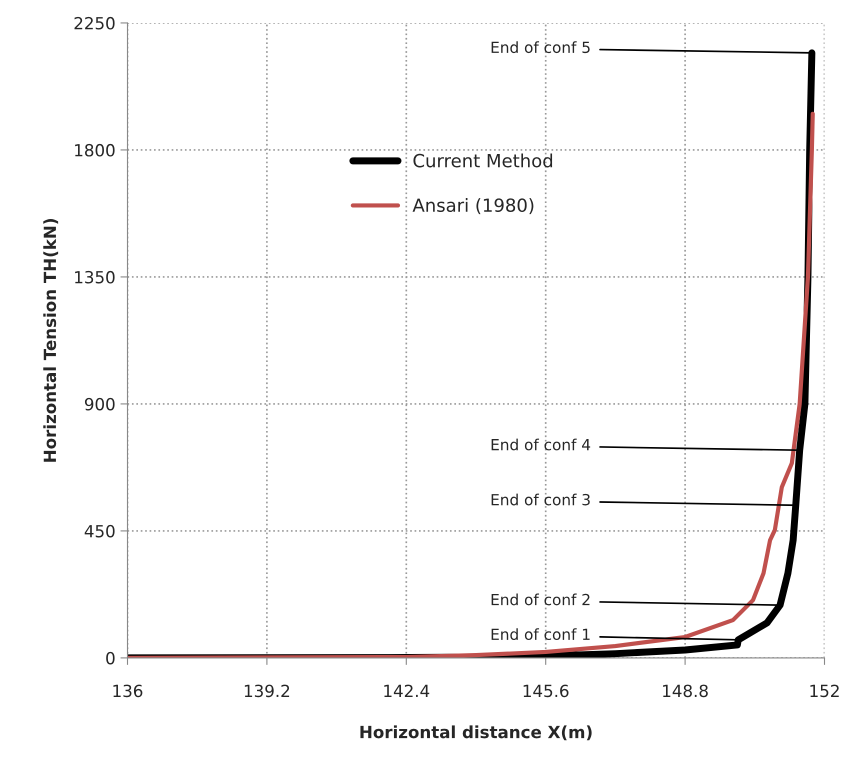 The image size is (850, 765). What do you see at coordinates (407, 690) in the screenshot?
I see `x-tick-label: 142.4` at bounding box center [407, 690].